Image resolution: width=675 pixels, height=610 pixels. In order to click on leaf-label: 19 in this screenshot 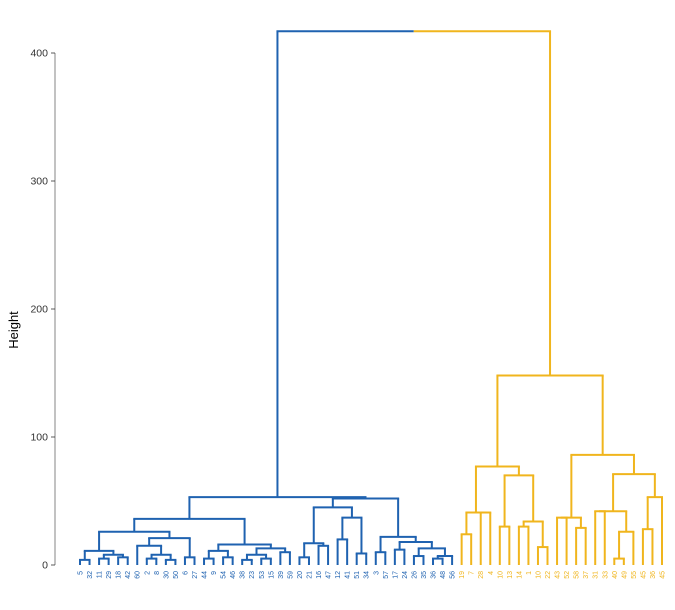, I will do `click(462, 575)`.